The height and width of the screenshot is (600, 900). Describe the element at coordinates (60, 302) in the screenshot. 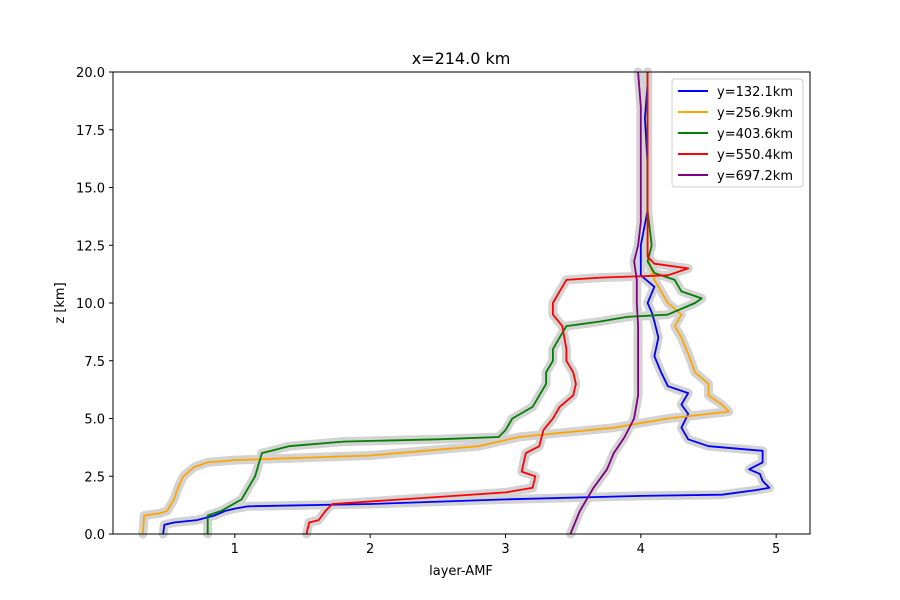

I see `y-axis-label: z [km]` at that location.